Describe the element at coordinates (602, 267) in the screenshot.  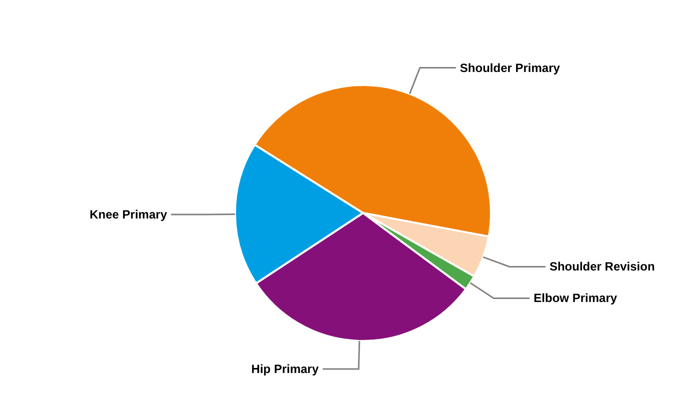
I see `slice-label: Shoulder Revision` at that location.